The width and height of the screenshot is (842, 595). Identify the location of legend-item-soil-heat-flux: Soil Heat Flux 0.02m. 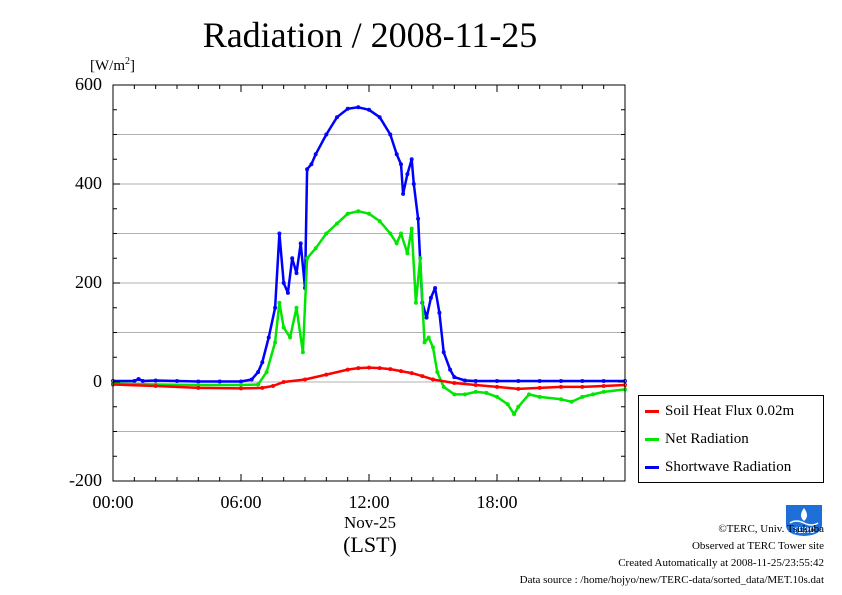
(719, 411).